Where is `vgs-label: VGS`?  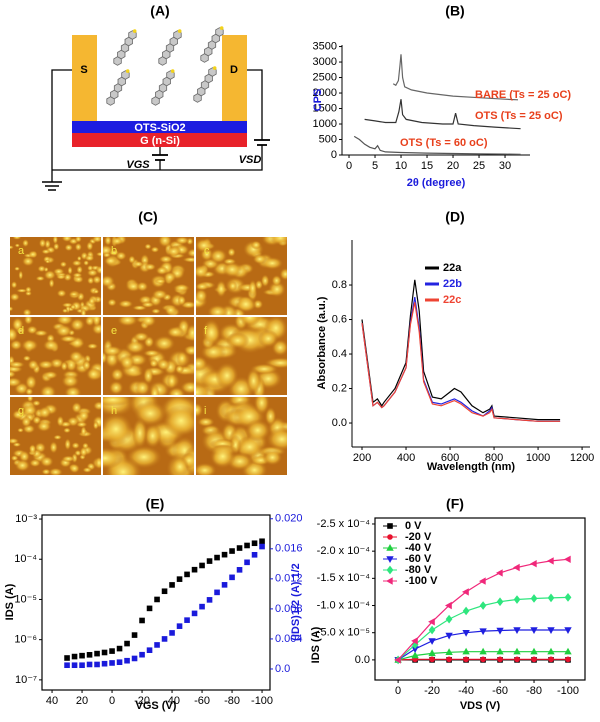
vgs-label: VGS is located at coordinates (138, 165).